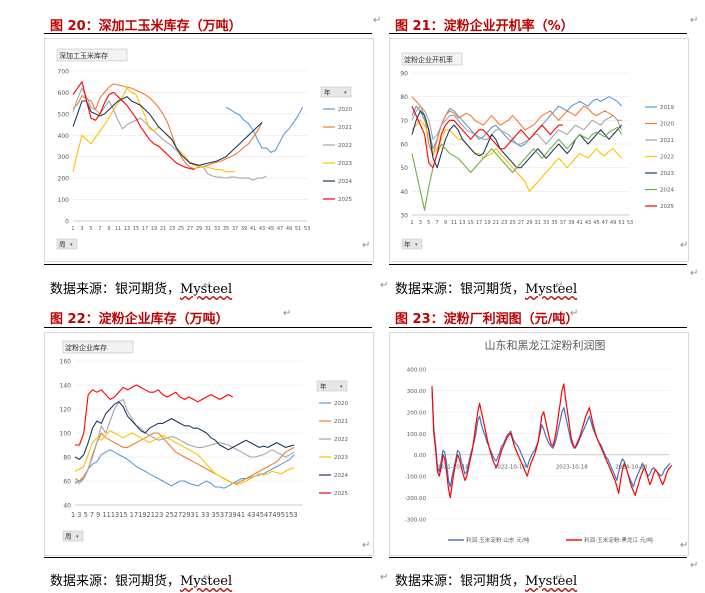 The width and height of the screenshot is (705, 593). Describe the element at coordinates (217, 229) in the screenshot. I see `x-tick-label: 33` at that location.